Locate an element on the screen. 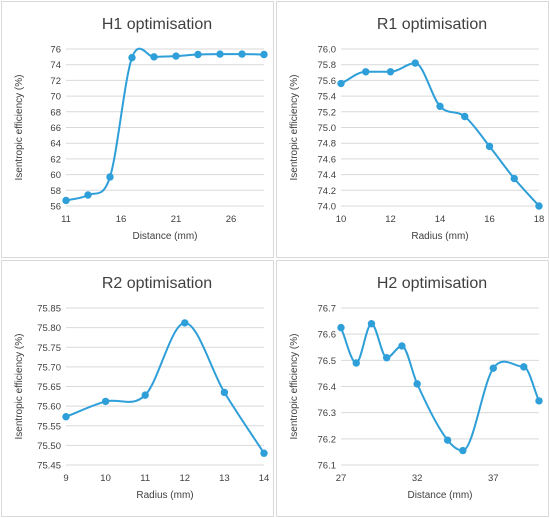  x-tick-label-h1-3: 26 is located at coordinates (231, 219).